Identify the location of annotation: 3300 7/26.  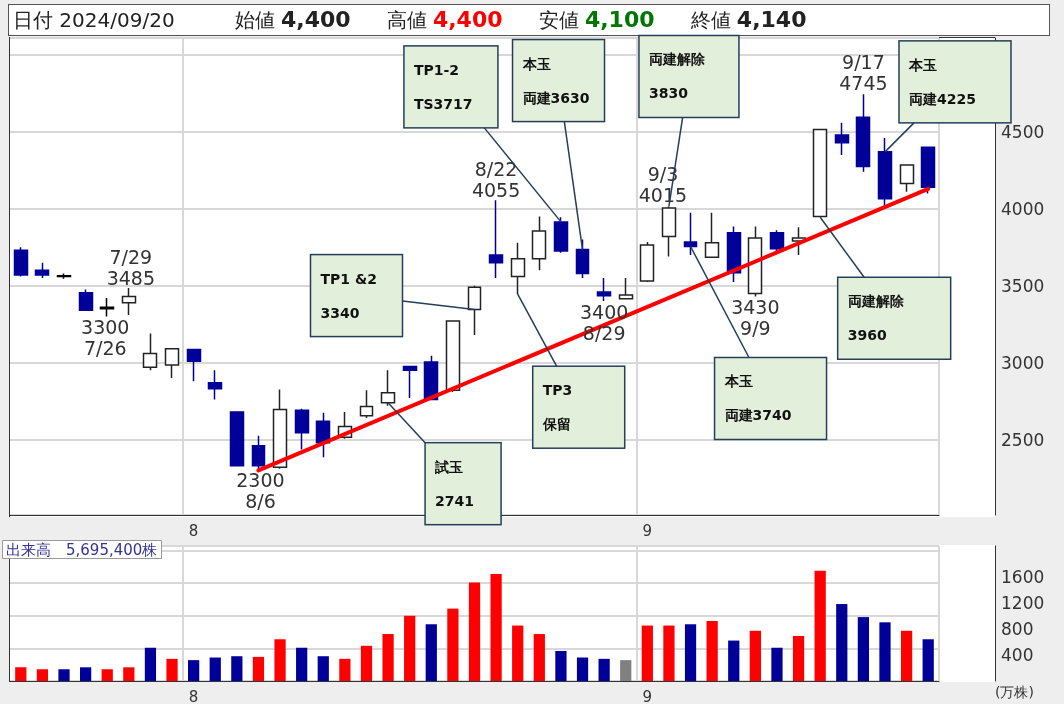
(105, 338).